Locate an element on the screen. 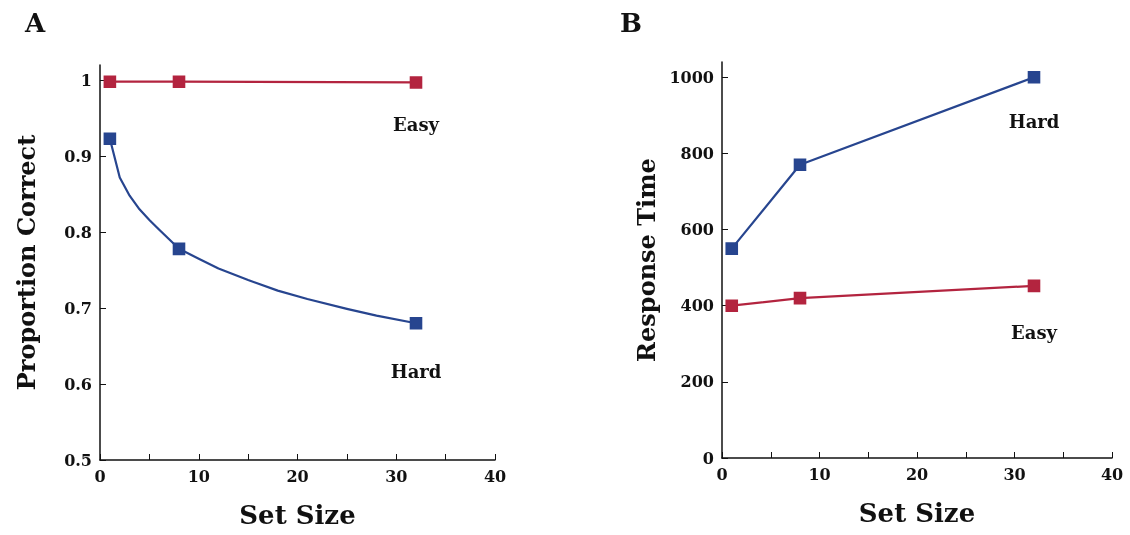 Image resolution: width=1130 pixels, height=535 pixels. y-tick-label: 800 is located at coordinates (697, 153).